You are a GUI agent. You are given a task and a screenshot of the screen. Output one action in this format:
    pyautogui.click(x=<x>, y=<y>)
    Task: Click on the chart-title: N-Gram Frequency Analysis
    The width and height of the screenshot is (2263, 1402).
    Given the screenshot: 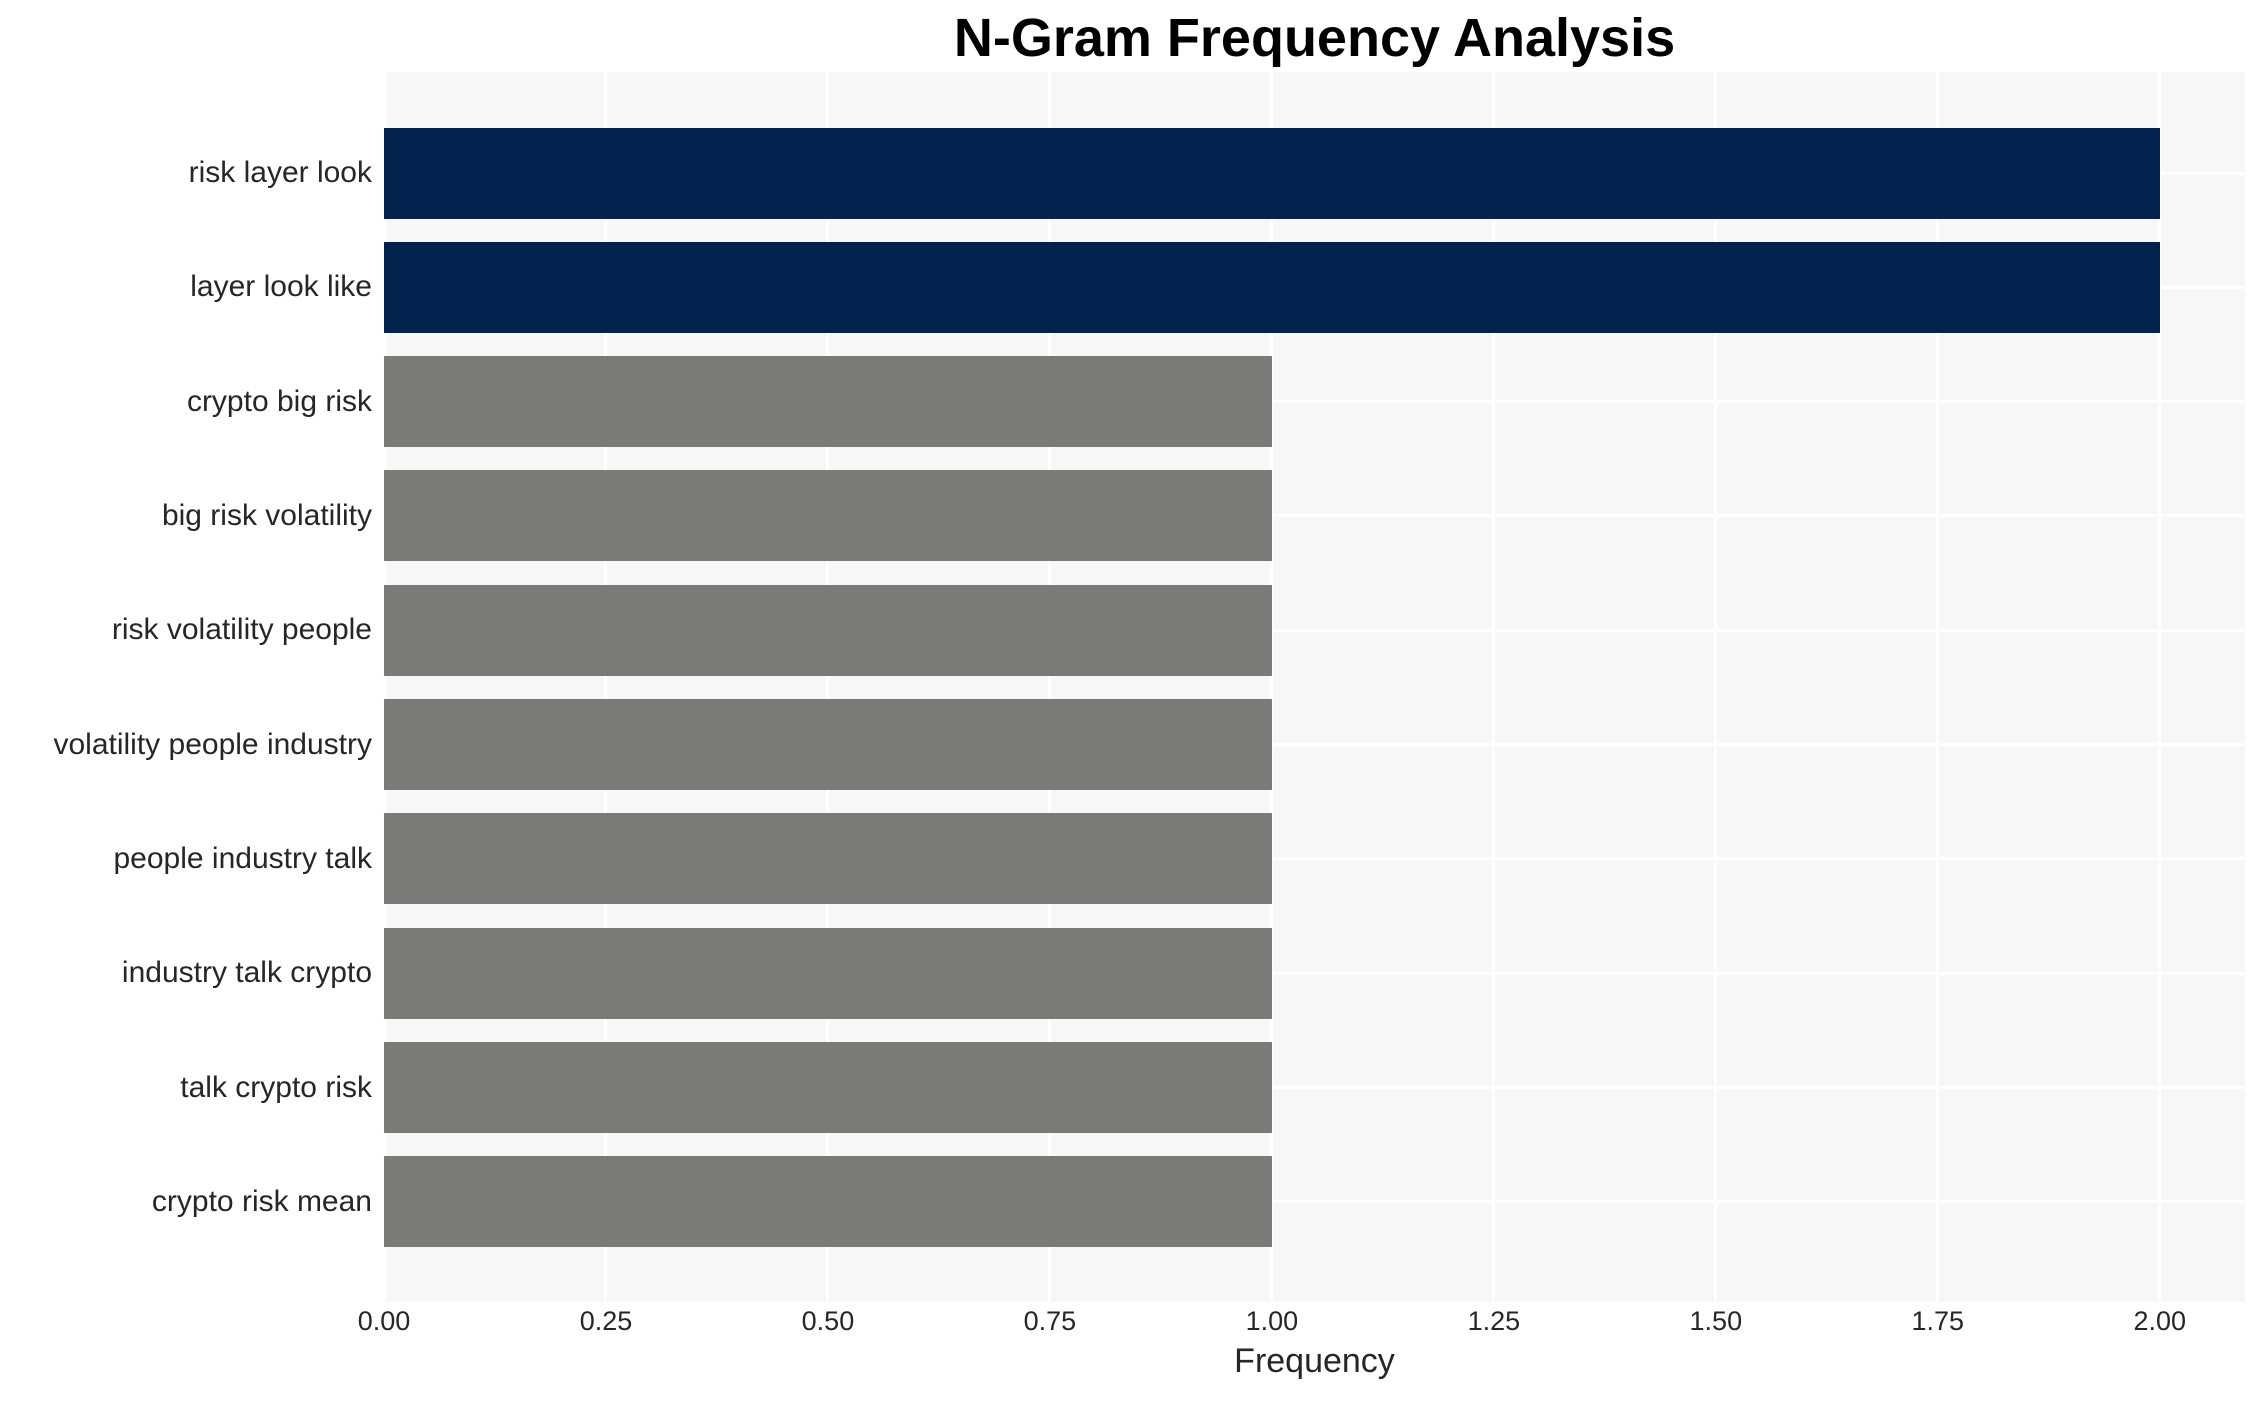 What is the action you would take?
    pyautogui.click(x=1314, y=38)
    